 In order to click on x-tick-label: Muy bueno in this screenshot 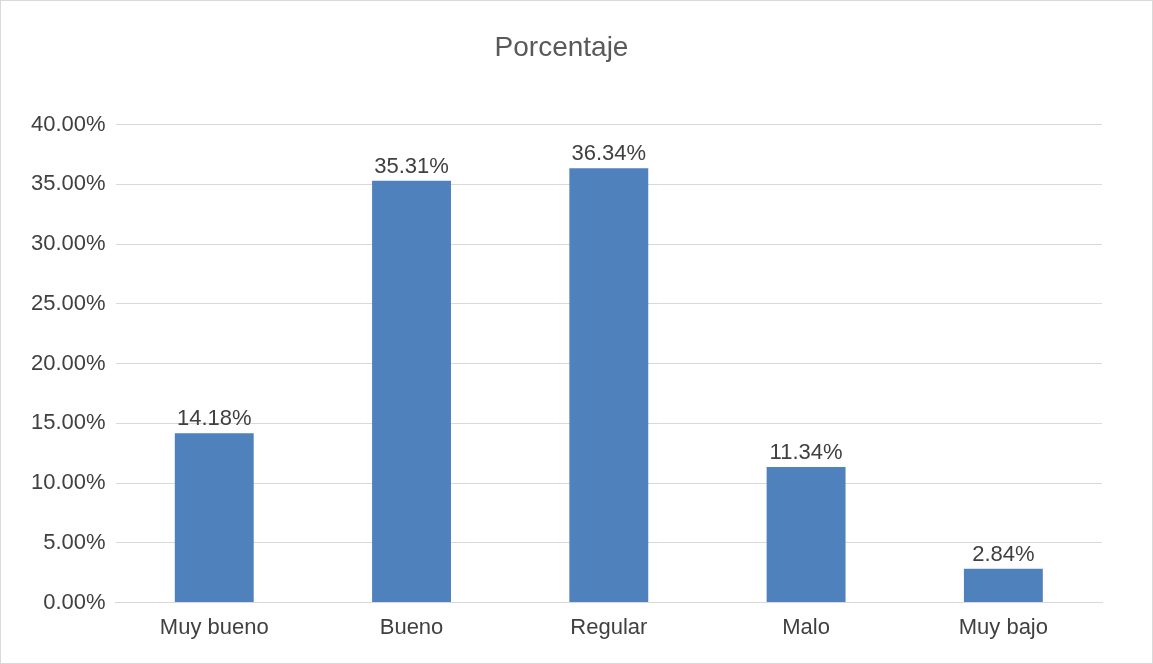, I will do `click(214, 626)`.